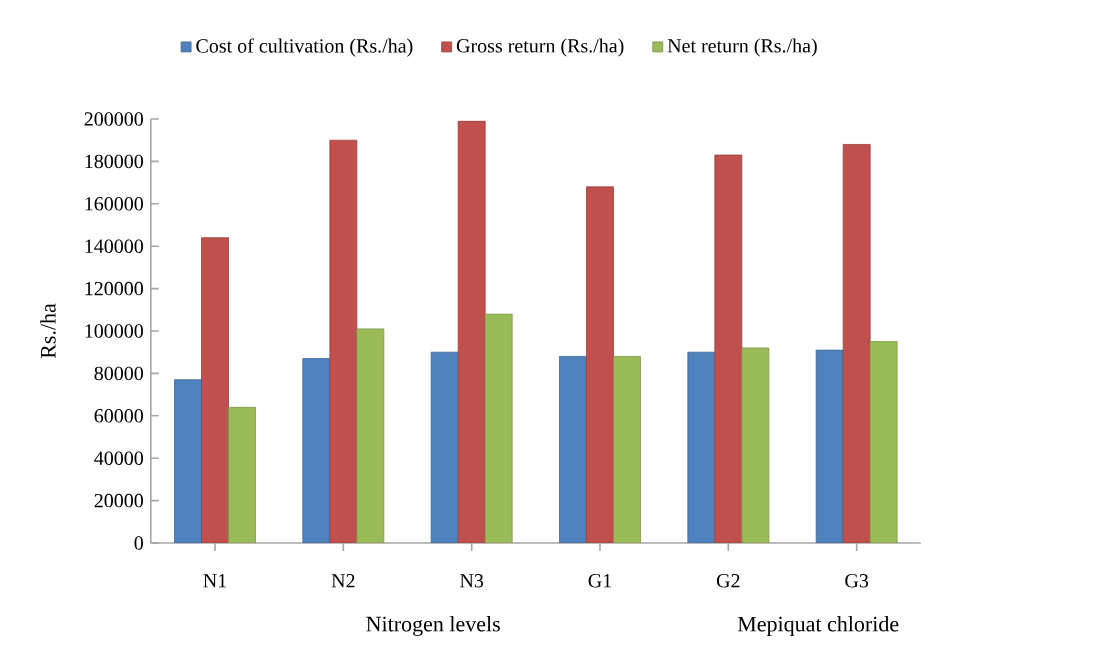 This screenshot has height=650, width=1110. I want to click on y-axis-title: Rs./ha, so click(48, 331).